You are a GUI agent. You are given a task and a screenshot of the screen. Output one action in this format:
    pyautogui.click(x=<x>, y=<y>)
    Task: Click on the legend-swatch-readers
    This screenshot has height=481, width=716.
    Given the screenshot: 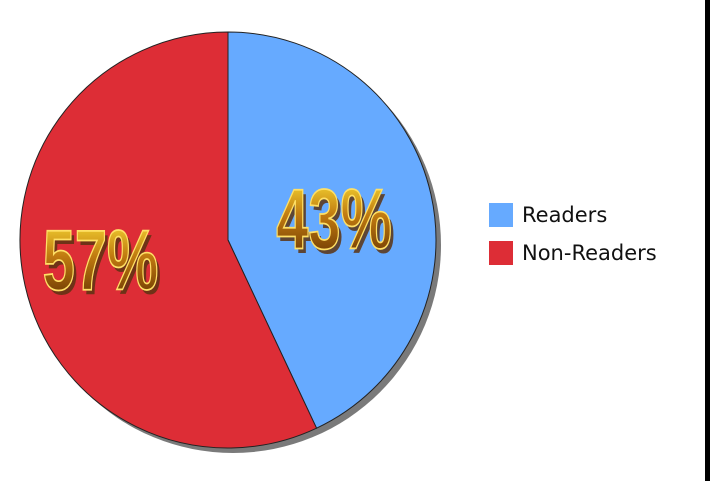 What is the action you would take?
    pyautogui.click(x=501, y=214)
    